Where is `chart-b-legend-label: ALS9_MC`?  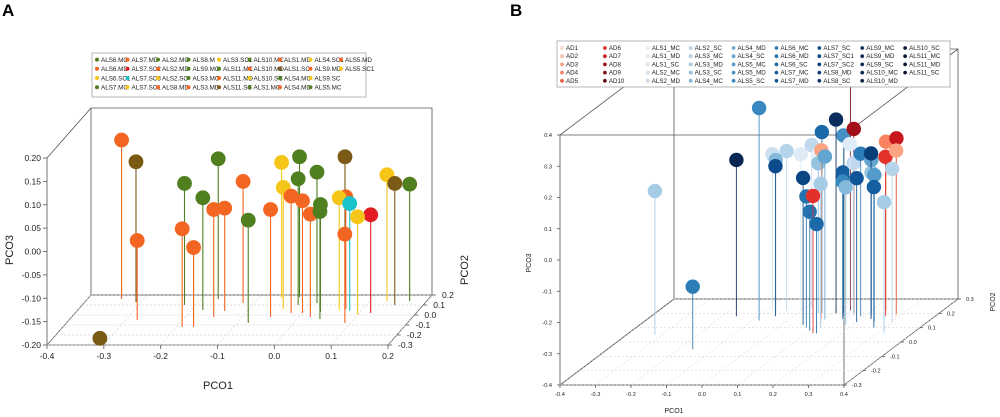
chart-b-legend-label: ALS9_MC is located at coordinates (880, 48).